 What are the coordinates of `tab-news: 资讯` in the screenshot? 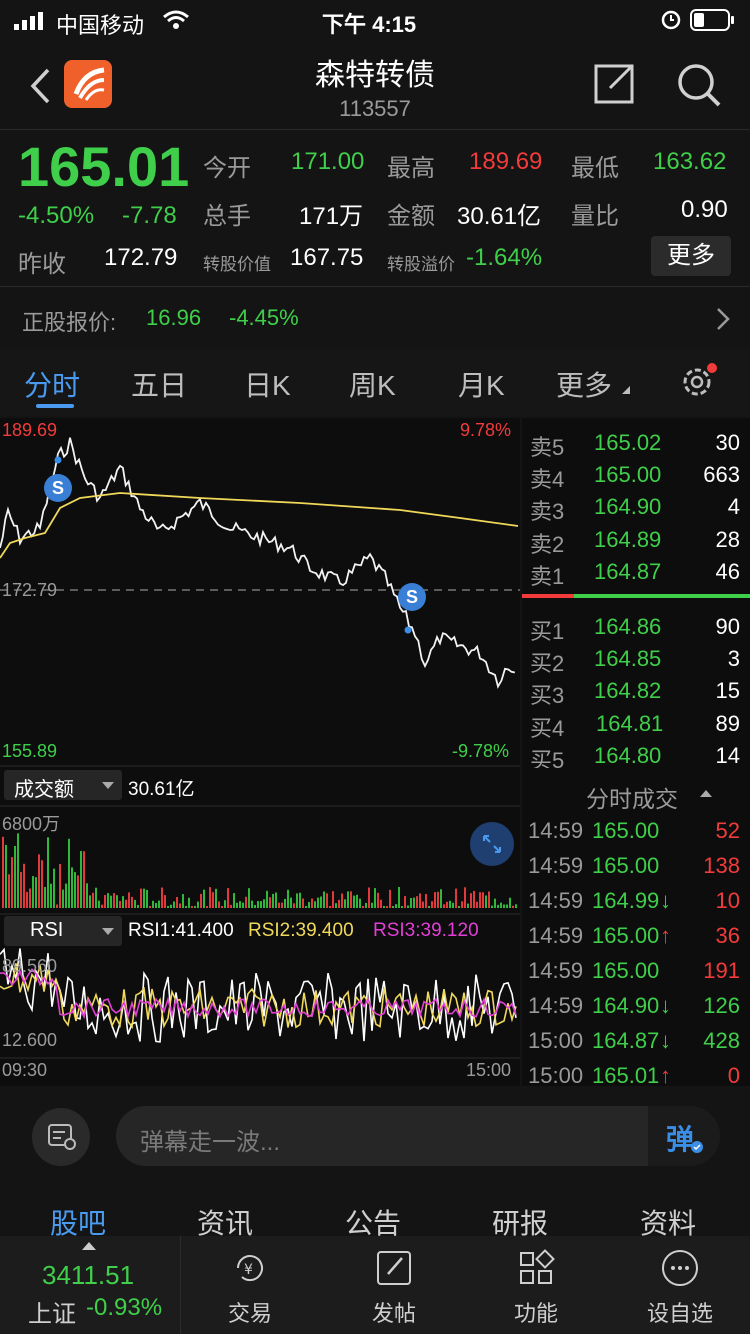 It's located at (225, 1223).